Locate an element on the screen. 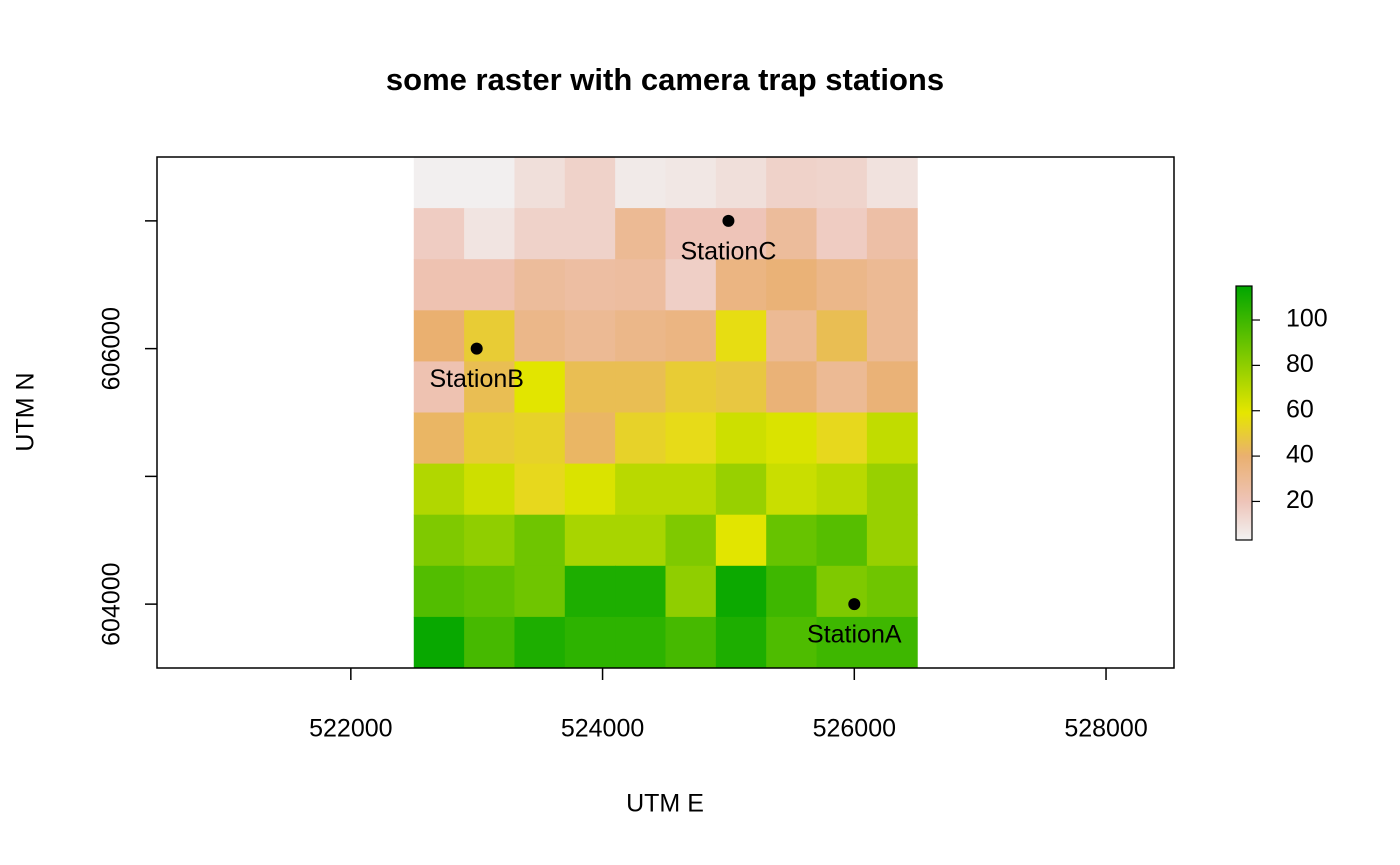 The image size is (1400, 865). colorbar is located at coordinates (1244, 413).